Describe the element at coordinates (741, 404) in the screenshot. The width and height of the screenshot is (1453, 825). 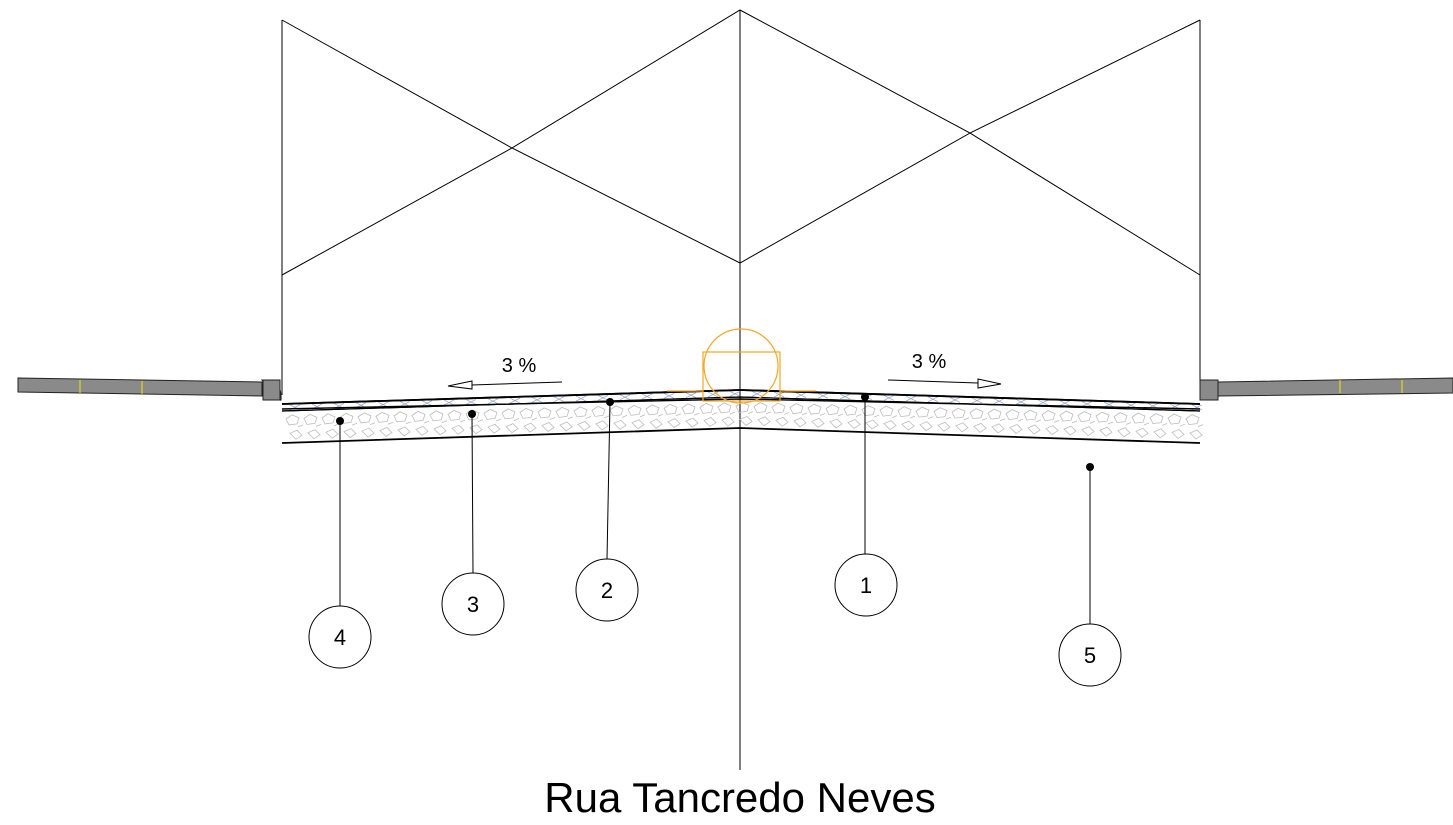
I see `base-subbase-boundary` at that location.